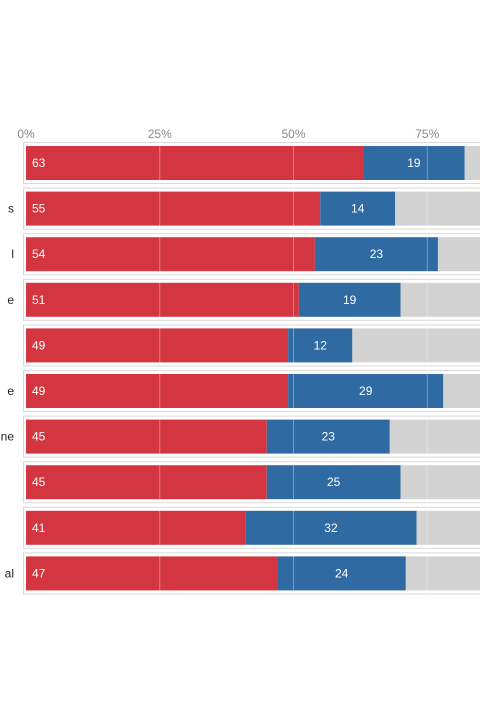 This screenshot has height=720, width=480. What do you see at coordinates (293, 134) in the screenshot?
I see `x-tick-label: 50%` at bounding box center [293, 134].